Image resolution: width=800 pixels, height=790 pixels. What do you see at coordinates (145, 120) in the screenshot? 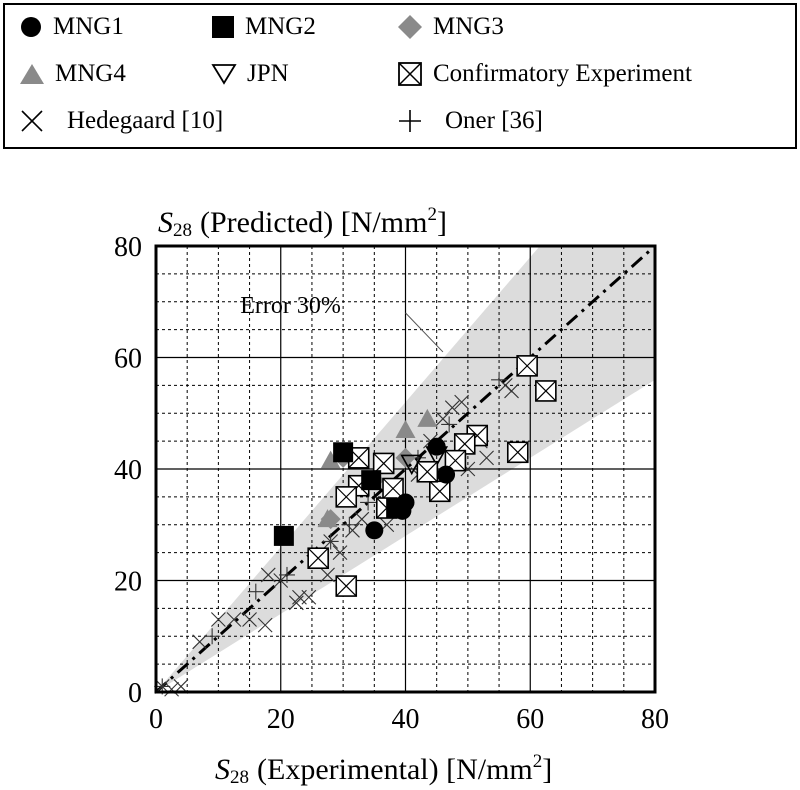
I see `legend-label: Hedegaard [10]` at bounding box center [145, 120].